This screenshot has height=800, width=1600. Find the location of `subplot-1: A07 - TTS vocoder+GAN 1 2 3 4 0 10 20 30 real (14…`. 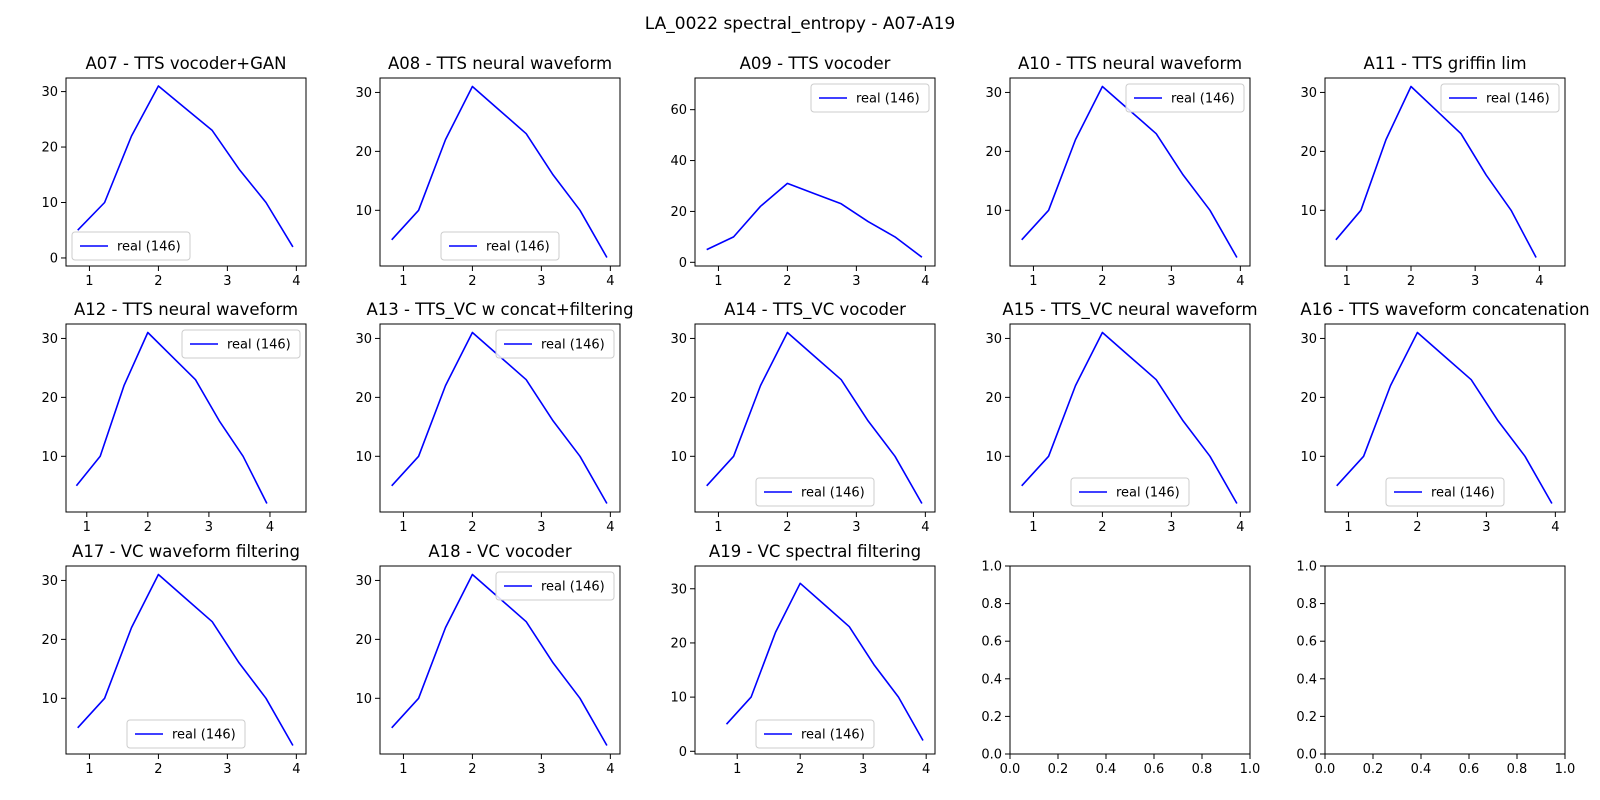

subplot-1: A07 - TTS vocoder+GAN 1 2 3 4 0 10 20 30 real (14… is located at coordinates (174, 171).